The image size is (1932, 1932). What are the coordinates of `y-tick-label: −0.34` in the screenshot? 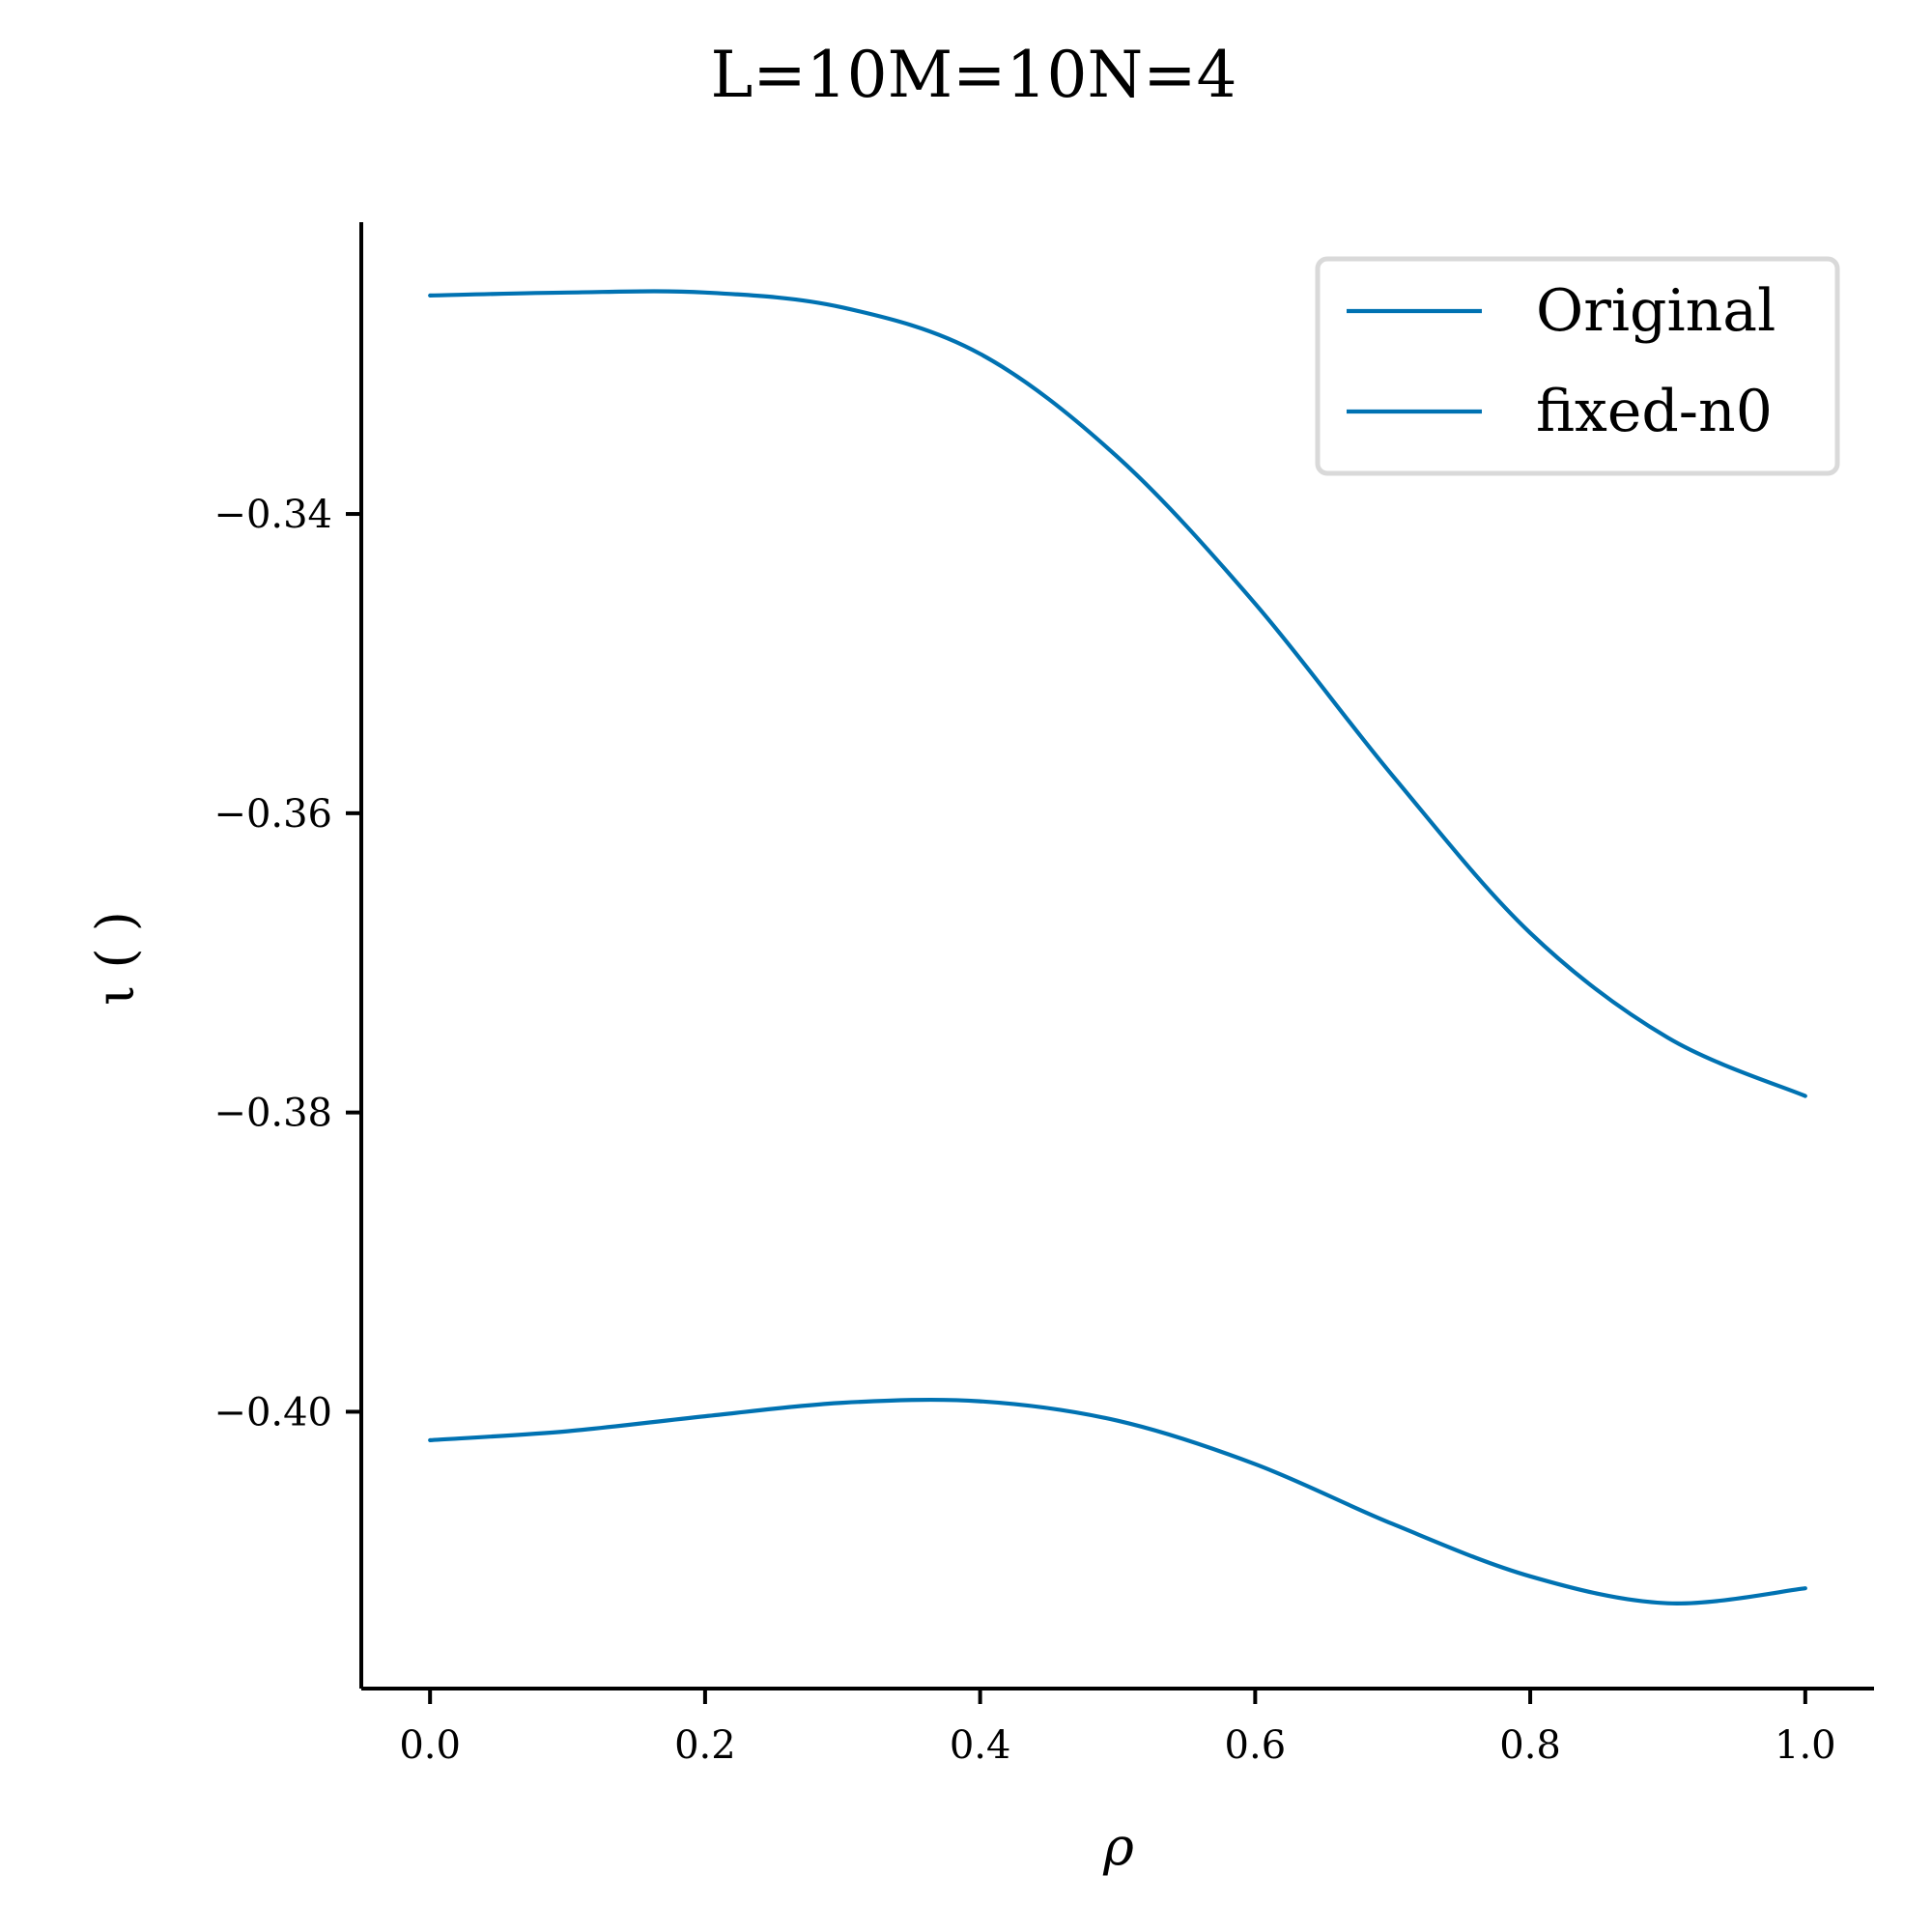 It's located at (272, 515).